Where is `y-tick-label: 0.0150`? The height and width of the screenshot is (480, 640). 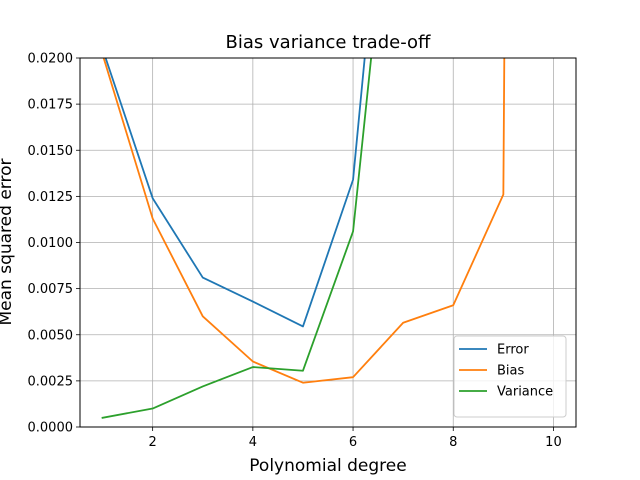
y-tick-label: 0.0150 is located at coordinates (51, 151).